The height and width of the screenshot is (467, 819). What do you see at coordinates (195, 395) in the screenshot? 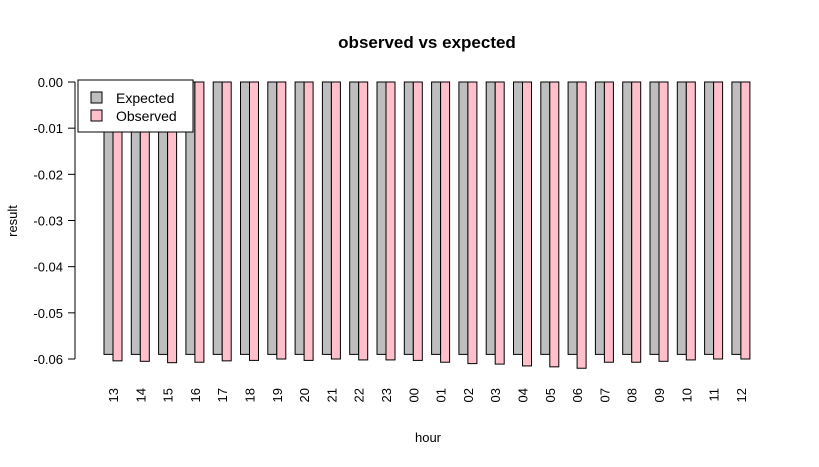
I see `x-tick-label: 16` at bounding box center [195, 395].